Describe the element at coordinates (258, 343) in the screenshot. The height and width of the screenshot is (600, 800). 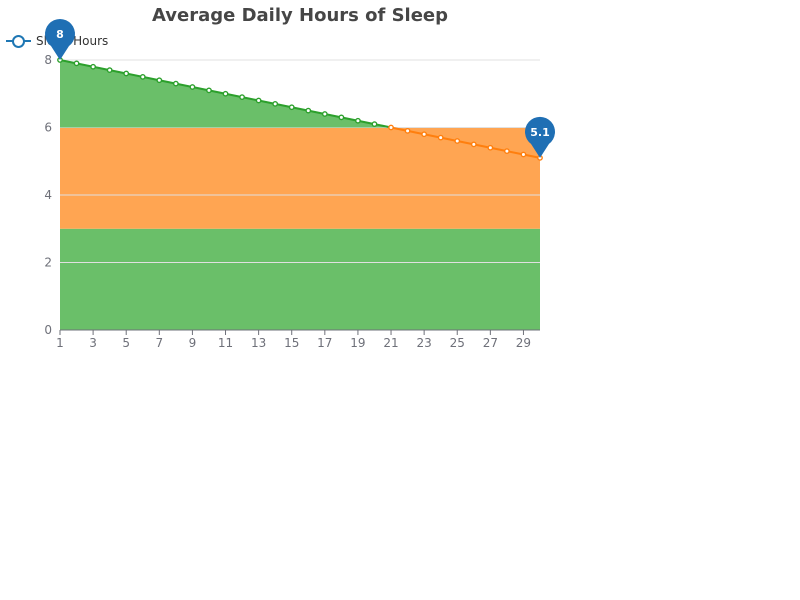
I see `x-tick-label: 13` at that location.